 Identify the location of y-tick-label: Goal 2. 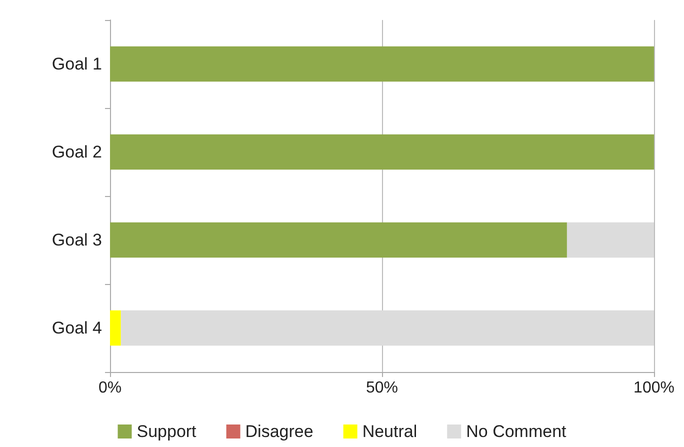
(77, 152).